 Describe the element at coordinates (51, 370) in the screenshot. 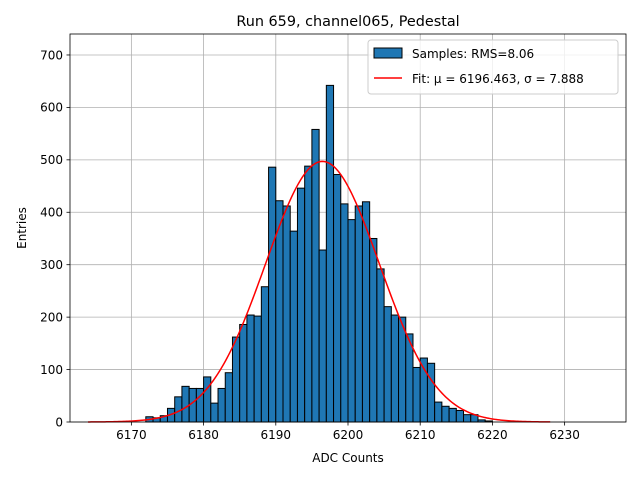

I see `y-tick-label: 100` at that location.